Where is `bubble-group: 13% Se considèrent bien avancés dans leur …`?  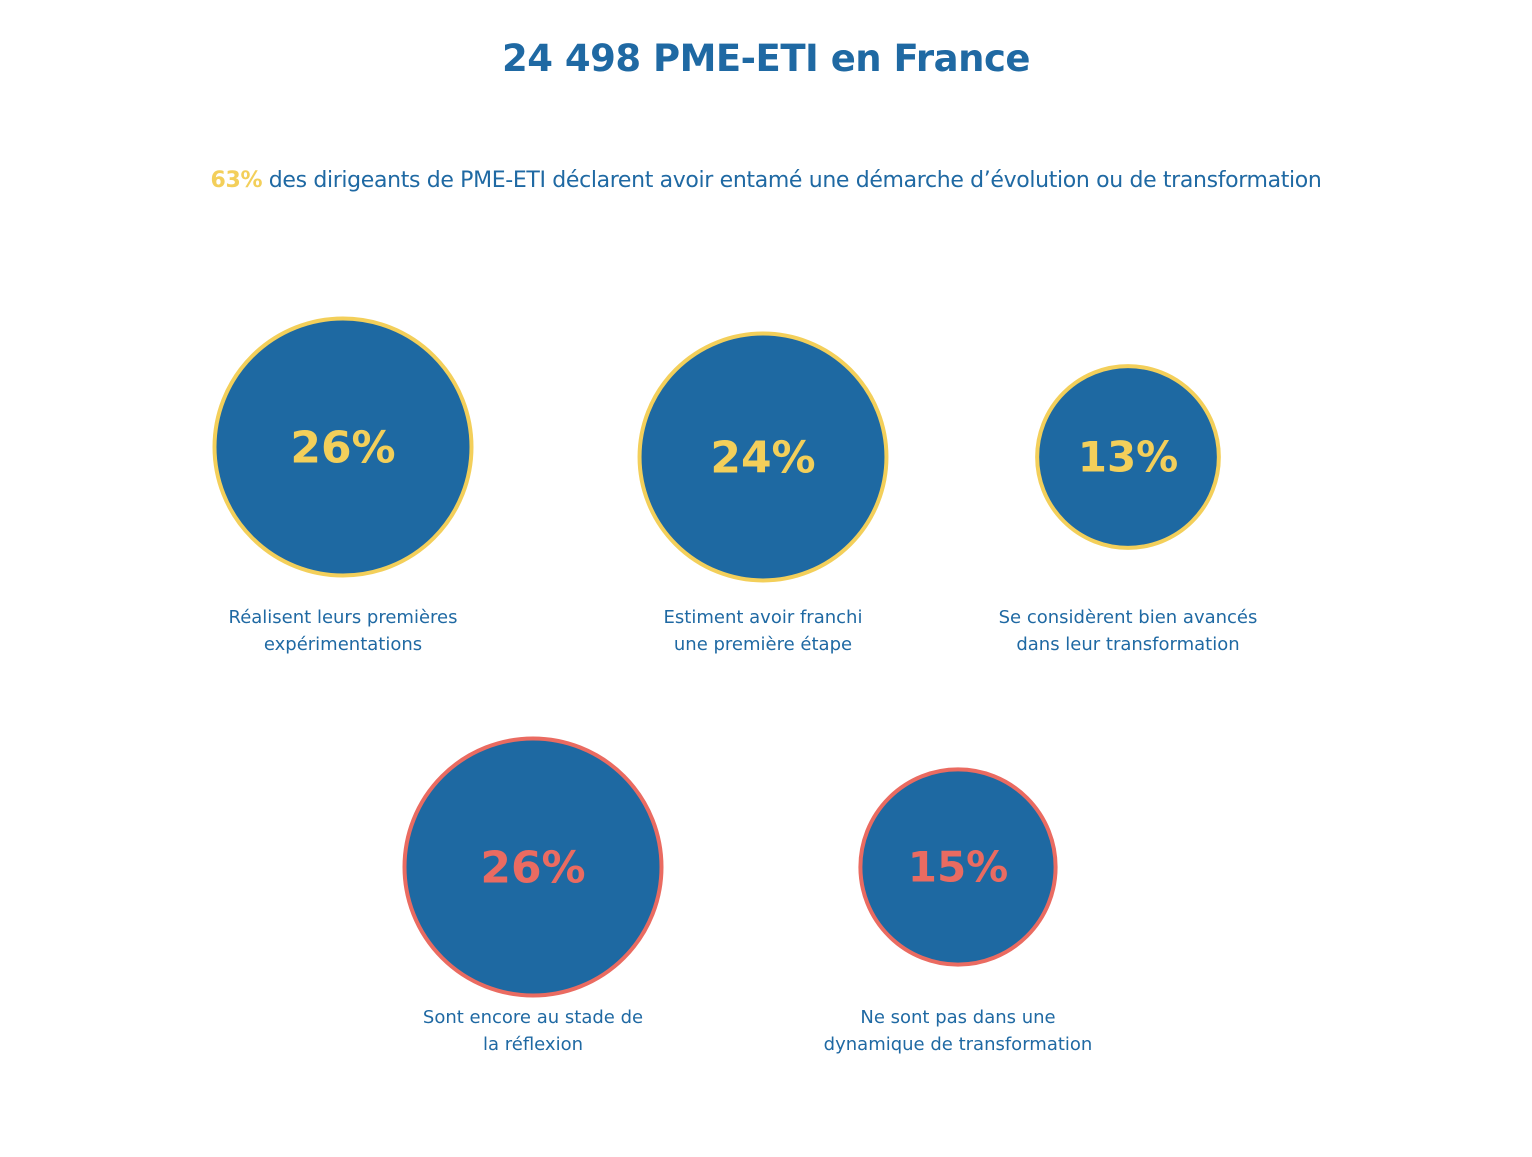
bubble-group: 13% Se considèrent bien avancés dans leur … is located at coordinates (1128, 509).